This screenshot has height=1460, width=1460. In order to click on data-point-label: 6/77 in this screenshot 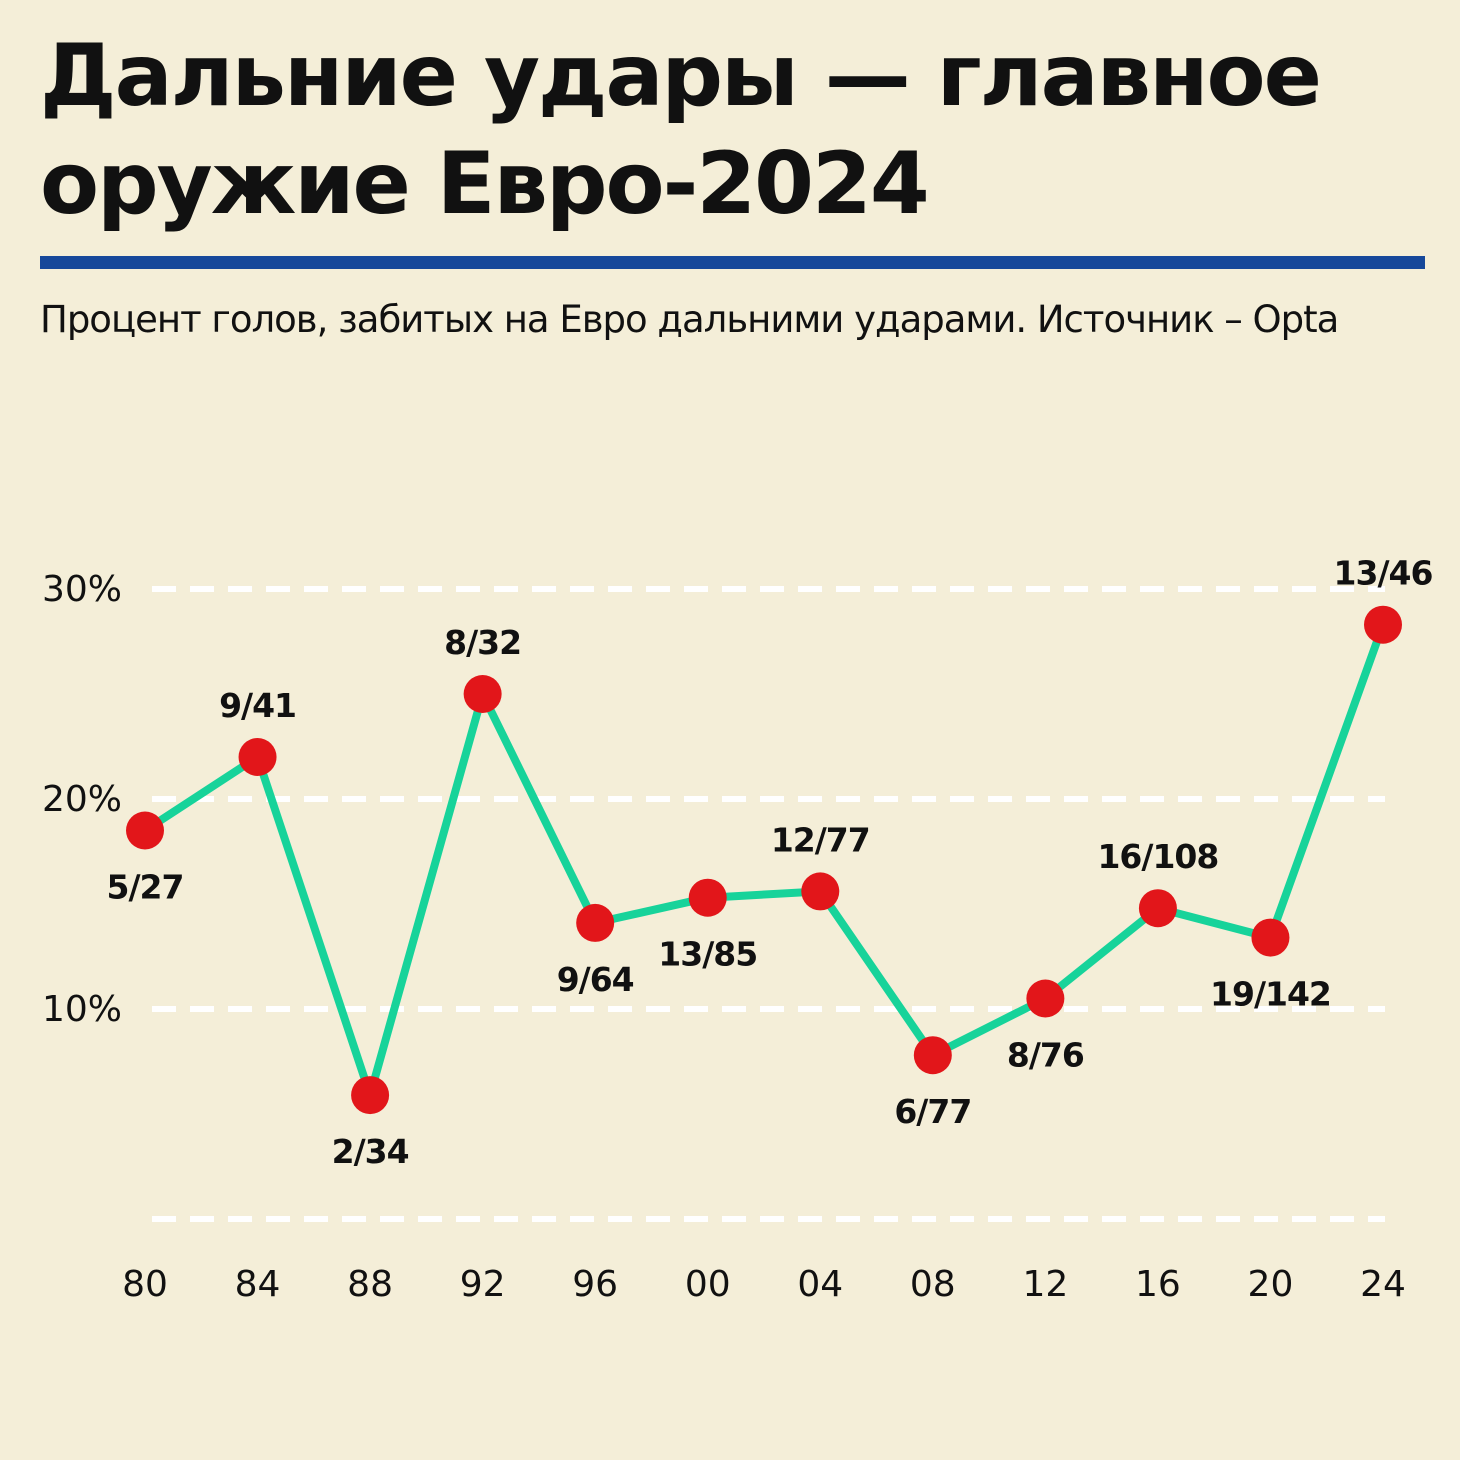, I will do `click(932, 1111)`.